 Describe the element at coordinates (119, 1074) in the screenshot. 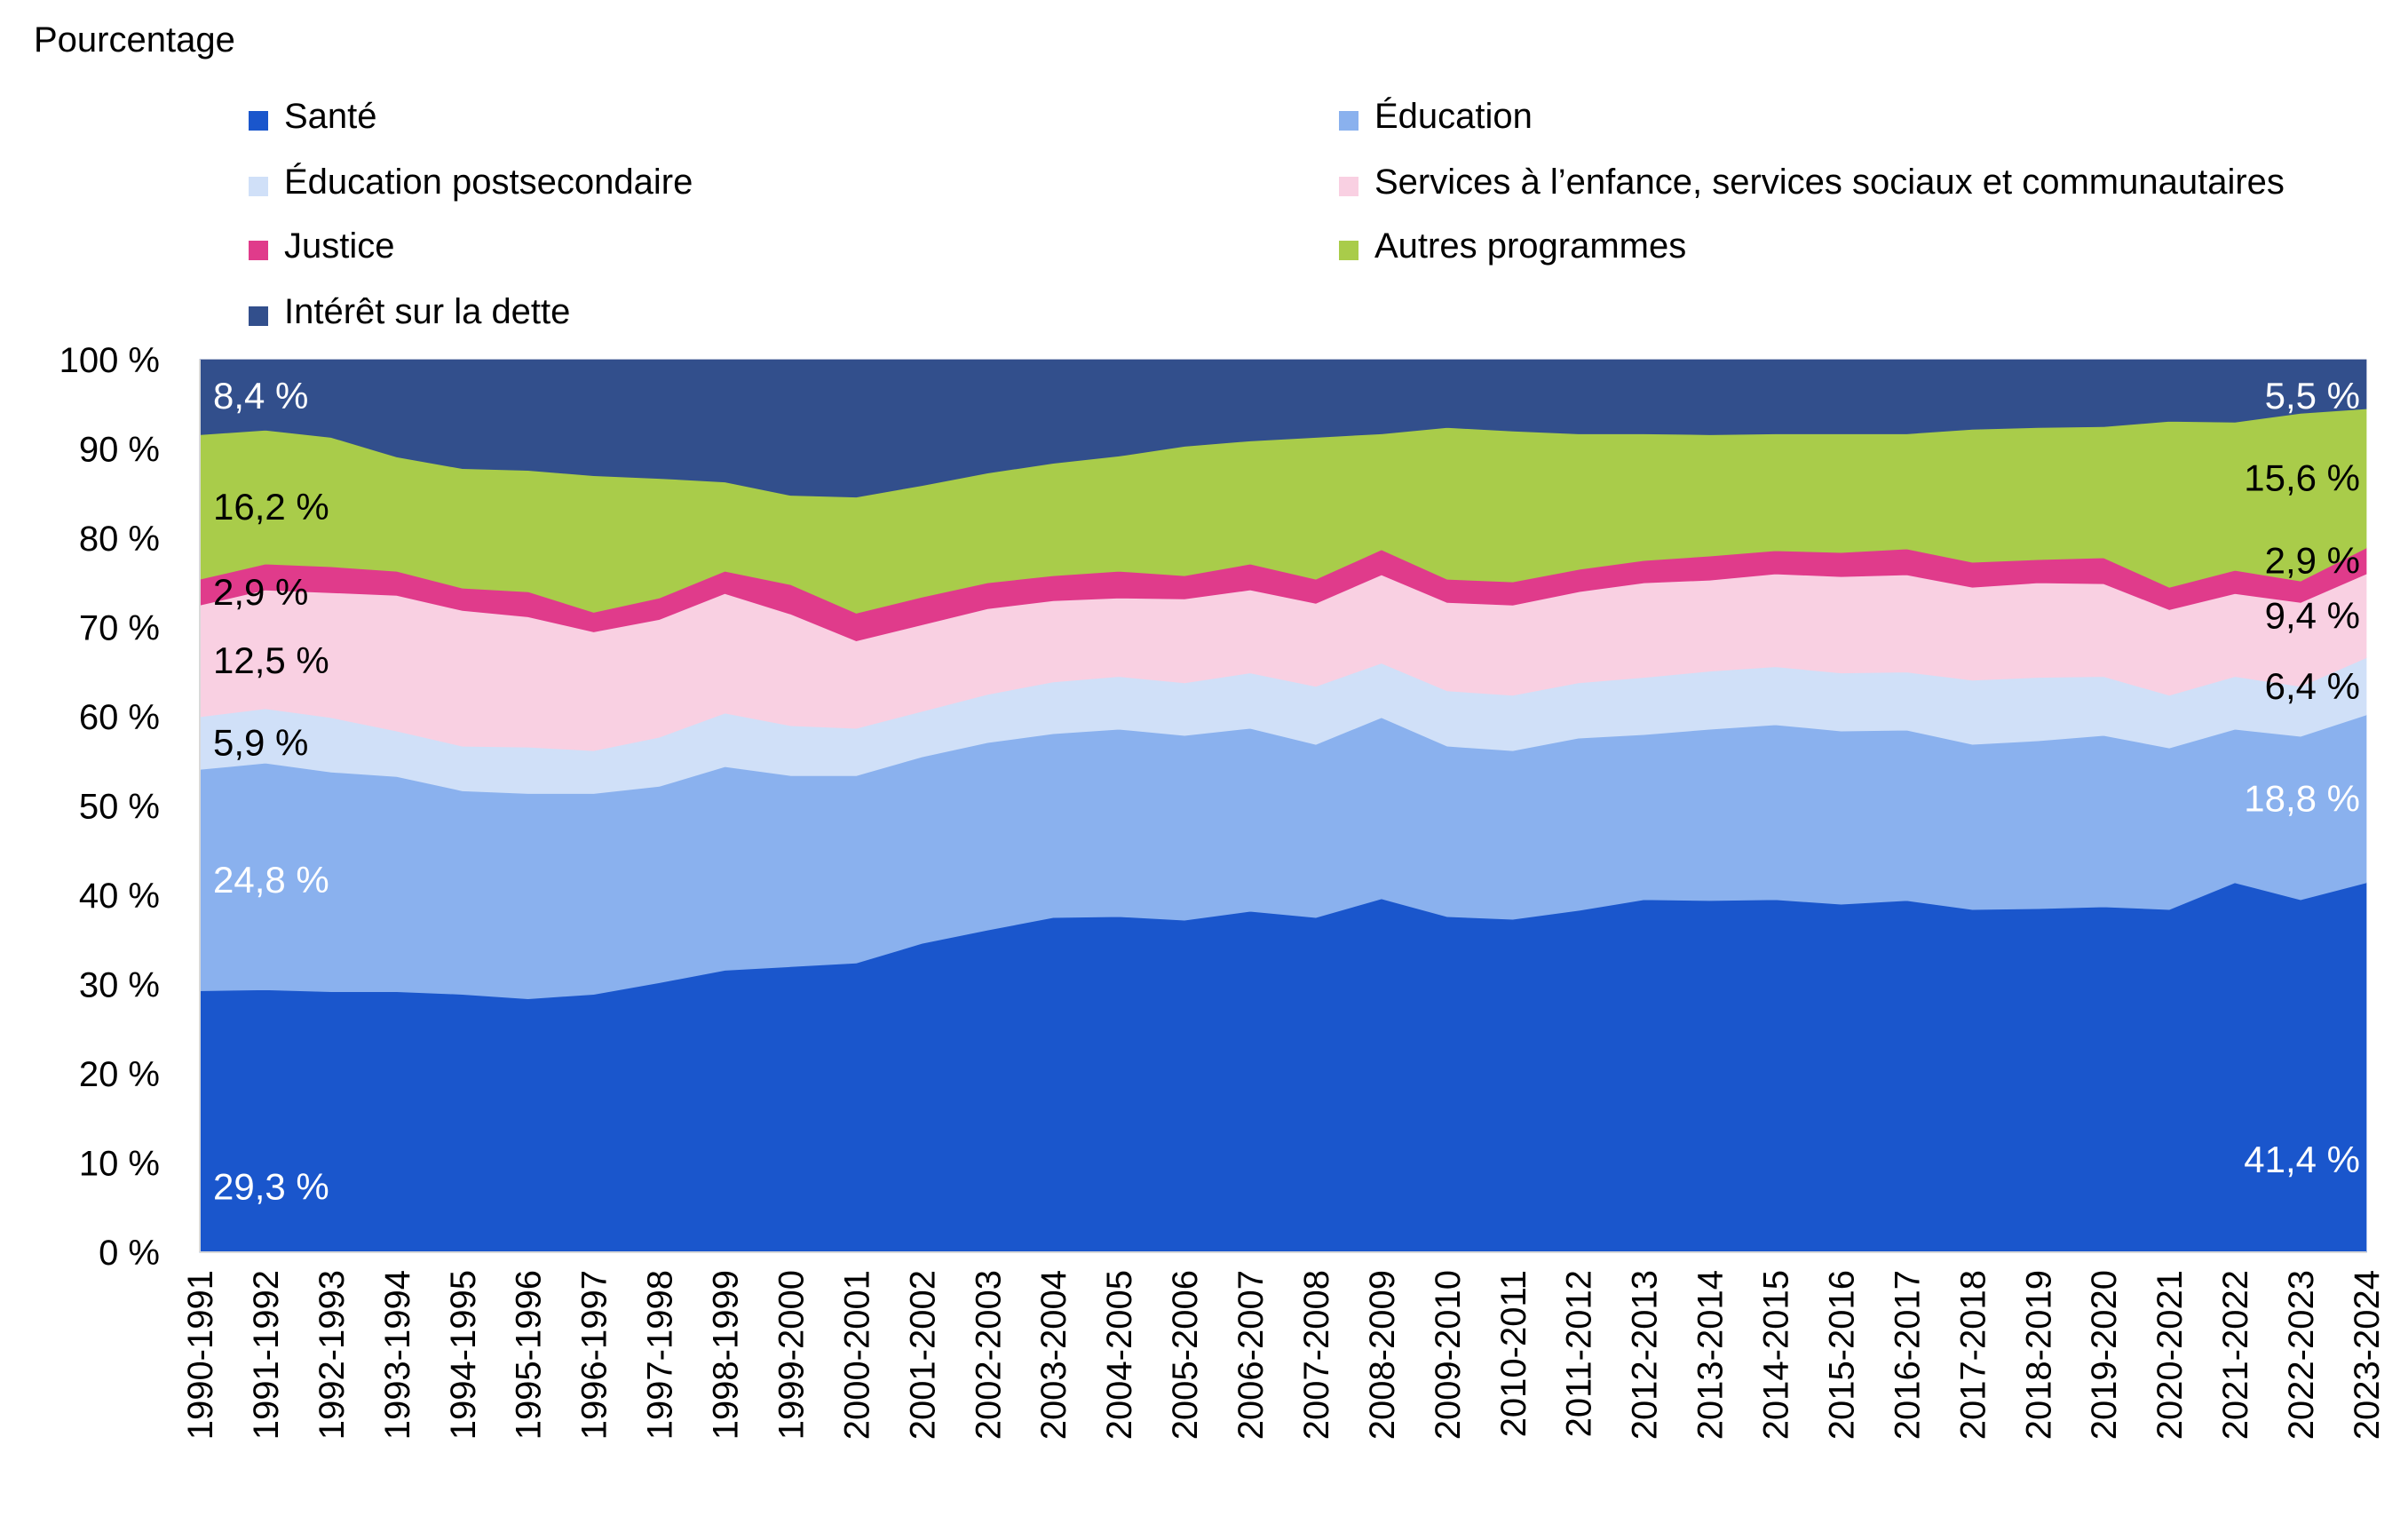

I see `y-tick-label: 20 %` at that location.